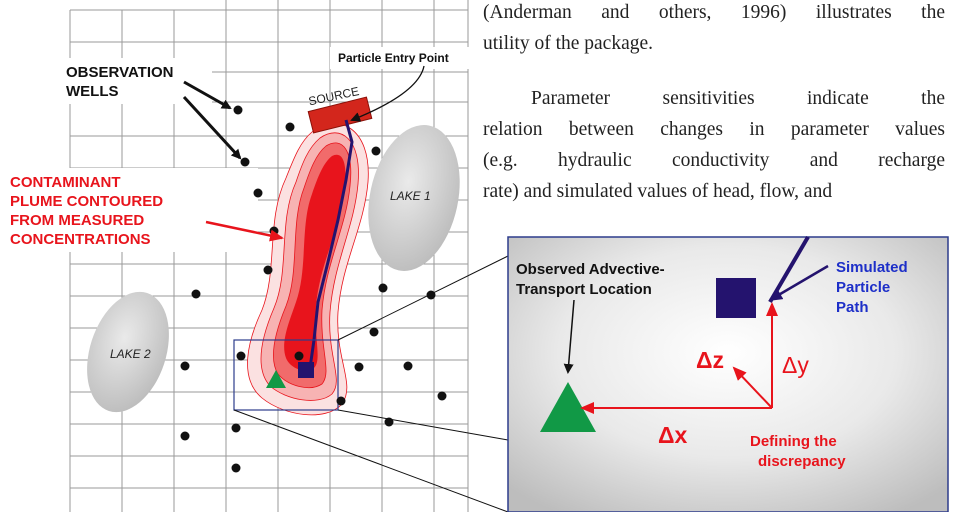 The width and height of the screenshot is (956, 512). What do you see at coordinates (872, 267) in the screenshot?
I see `simulated-label-line1: Simulated` at bounding box center [872, 267].